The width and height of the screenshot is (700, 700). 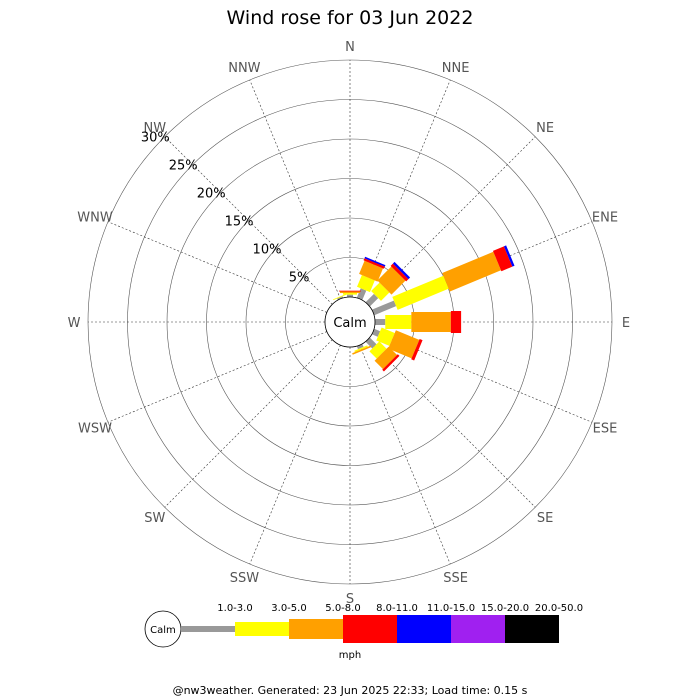 I want to click on bar-segment-nnw-1.0-3.0, so click(x=340, y=298).